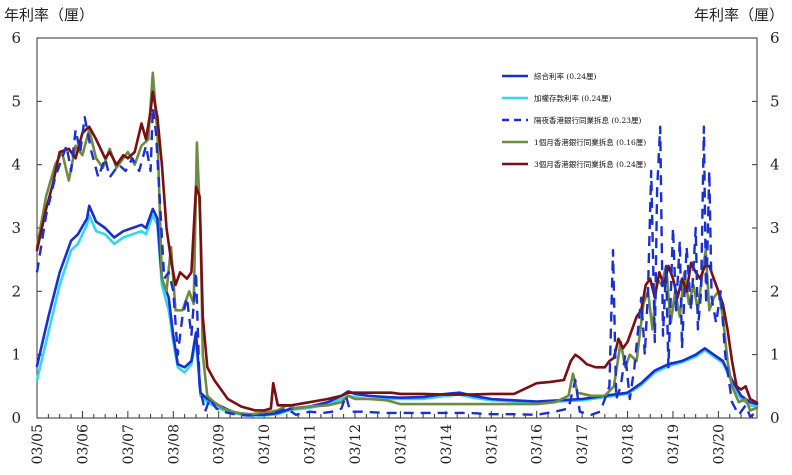 The width and height of the screenshot is (792, 475). What do you see at coordinates (174, 444) in the screenshot?
I see `x-tick-label: 03/08` at bounding box center [174, 444].